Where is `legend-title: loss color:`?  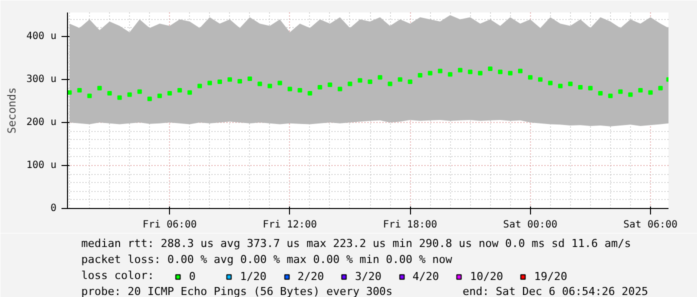 legend-title: loss color: is located at coordinates (117, 275).